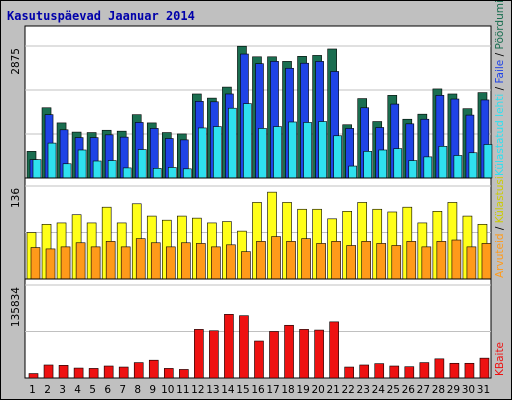 Image resolution: width=512 pixels, height=400 pixels. What do you see at coordinates (101, 16) in the screenshot?
I see `chart-title: Kasutuspäevad Jaanuar 2014` at bounding box center [101, 16].